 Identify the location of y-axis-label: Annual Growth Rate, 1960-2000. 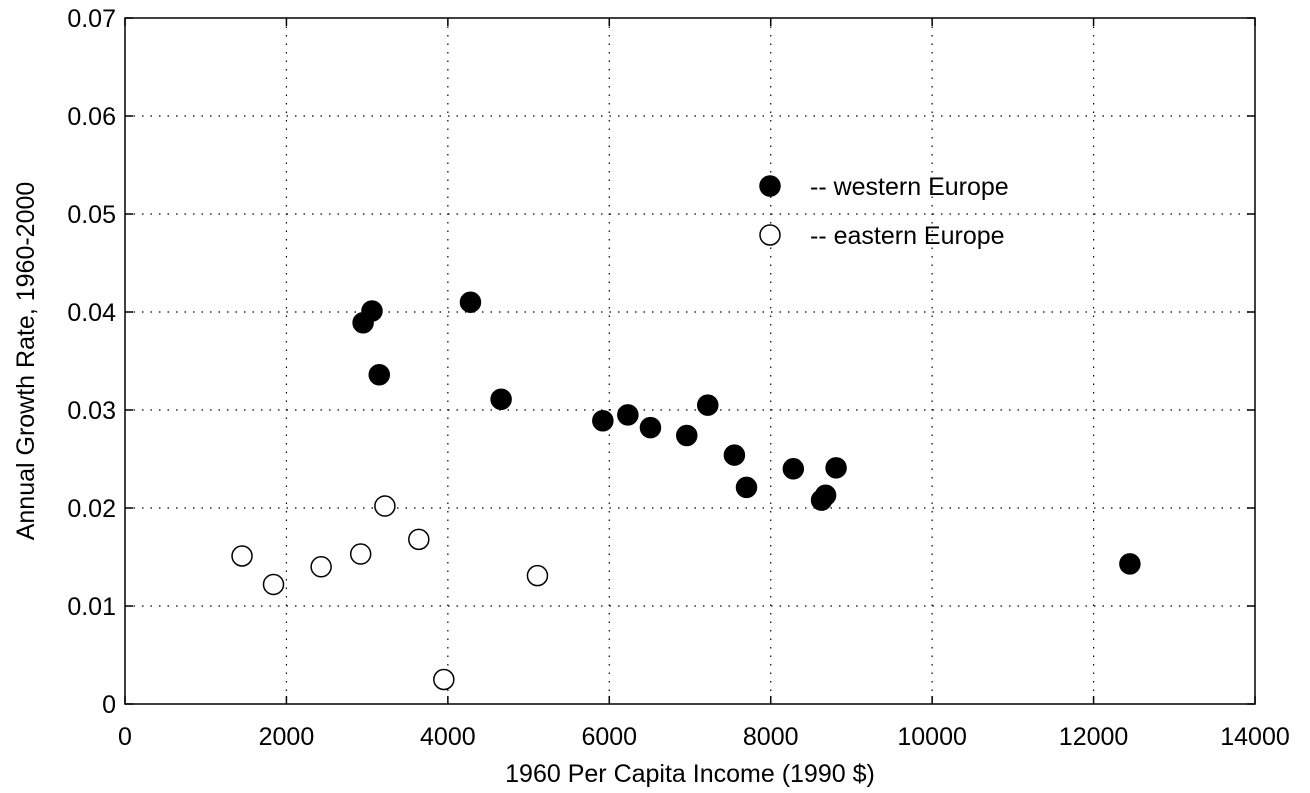
(26, 361).